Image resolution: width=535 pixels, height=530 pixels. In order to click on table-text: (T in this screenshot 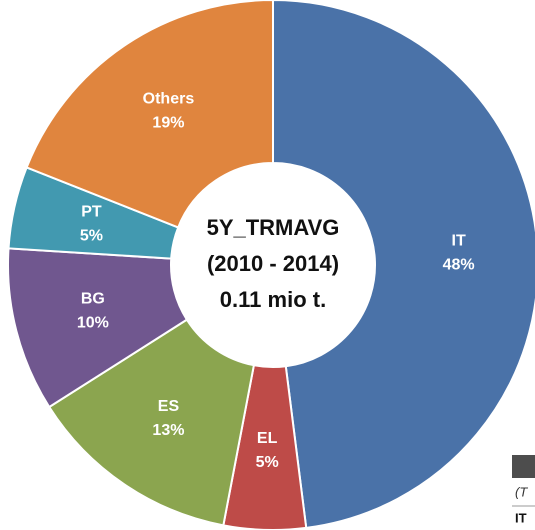, I will do `click(521, 491)`.